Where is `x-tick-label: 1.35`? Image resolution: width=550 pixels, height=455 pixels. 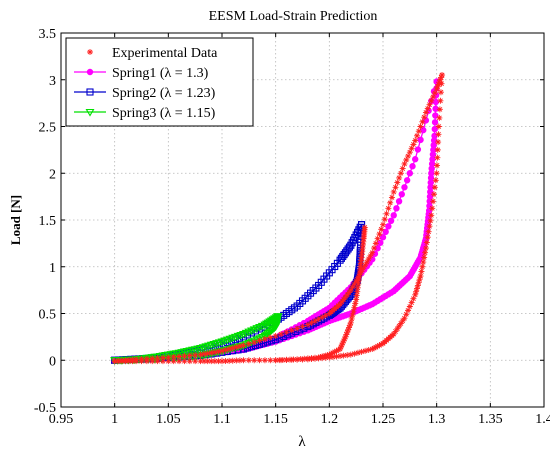 x-tick-label: 1.35 is located at coordinates (490, 419).